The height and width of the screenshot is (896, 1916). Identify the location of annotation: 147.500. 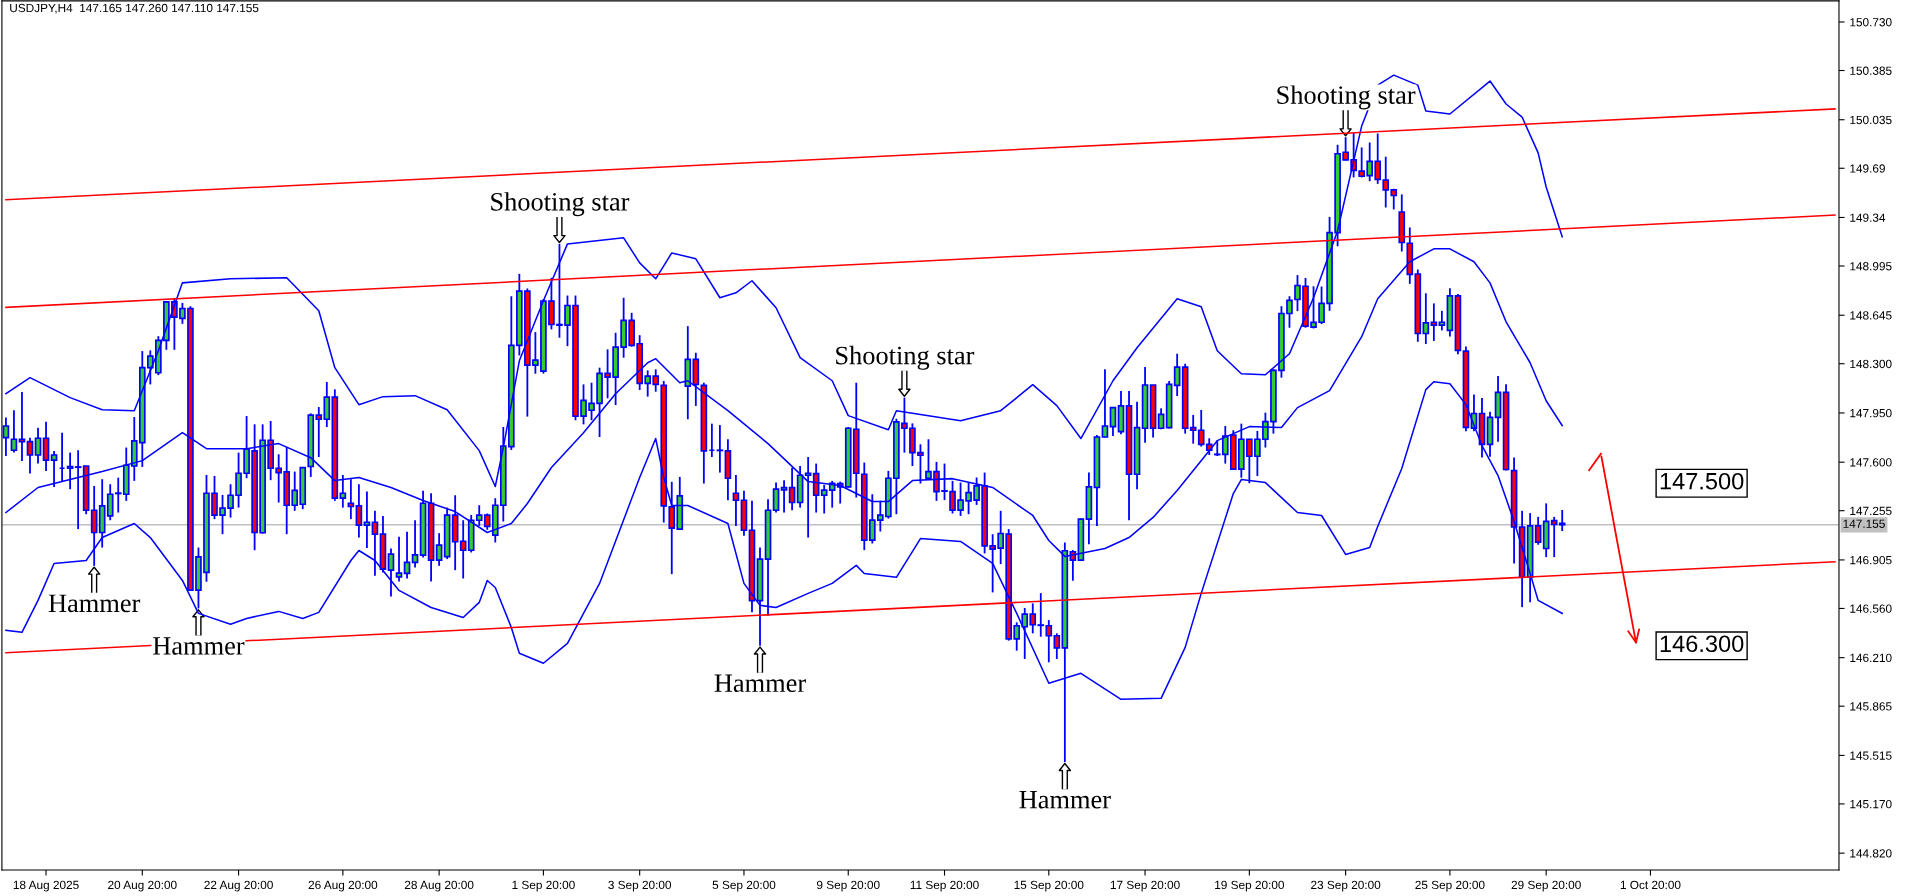
(1702, 481).